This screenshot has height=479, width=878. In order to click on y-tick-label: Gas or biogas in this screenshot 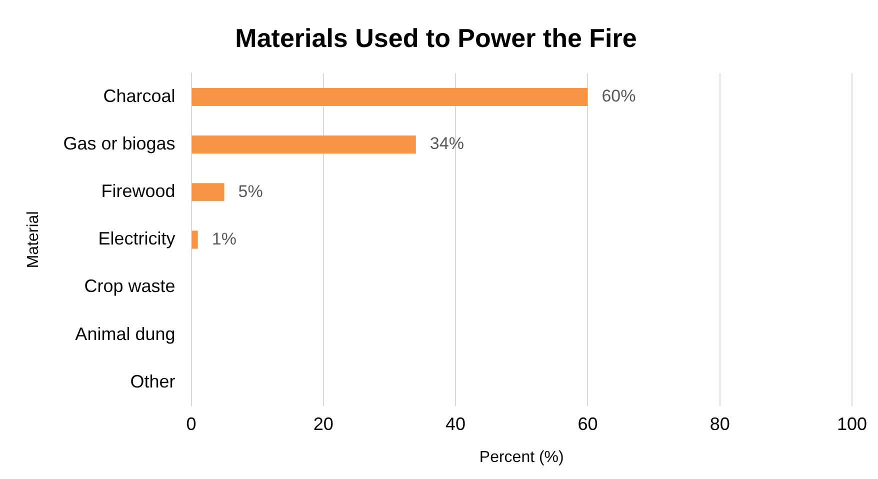, I will do `click(119, 144)`.